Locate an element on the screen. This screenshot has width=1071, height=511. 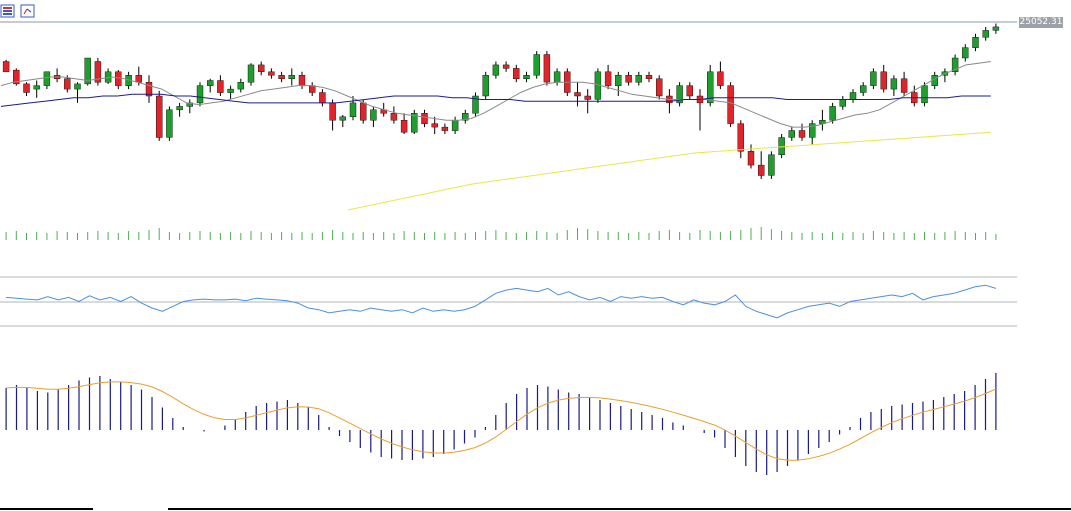
bar-list-icon is located at coordinates (8, 11).